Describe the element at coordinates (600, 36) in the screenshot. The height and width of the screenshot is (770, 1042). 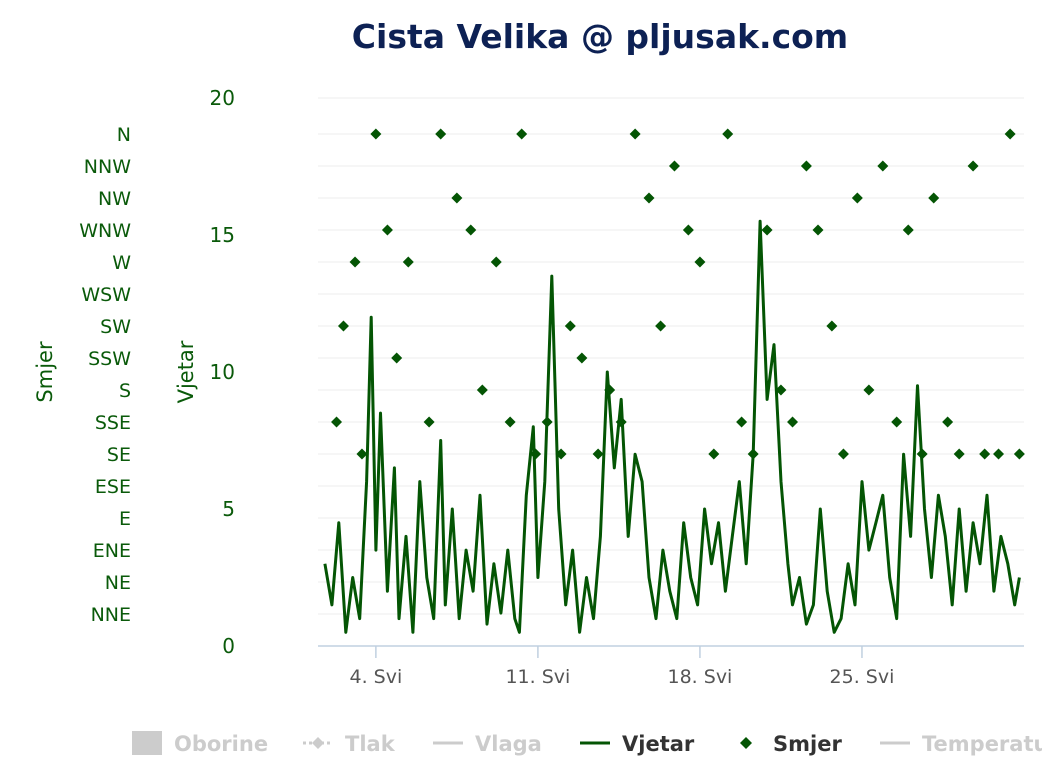
I see `chart-title: Cista Velika @ pljusak.com` at that location.